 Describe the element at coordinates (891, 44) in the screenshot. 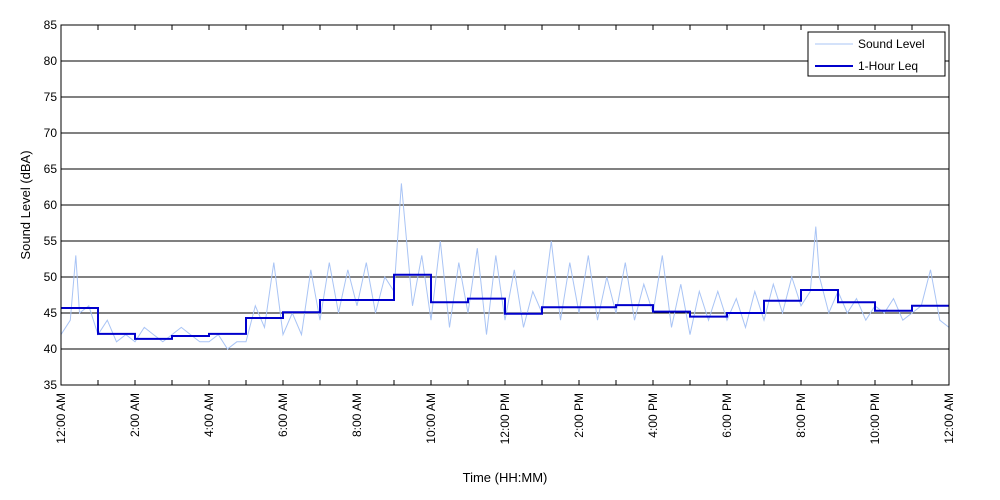

I see `legend-label-sound-level: Sound Level` at that location.